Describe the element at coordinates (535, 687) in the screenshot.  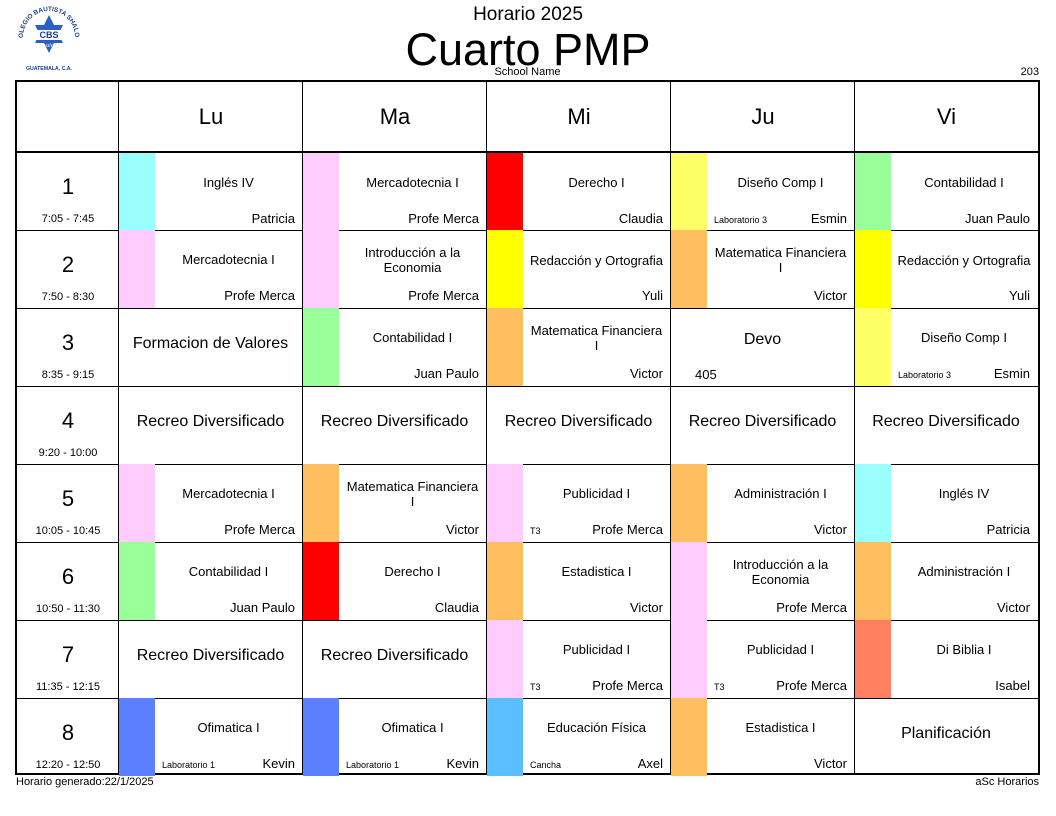
I see `room-label: T3` at that location.